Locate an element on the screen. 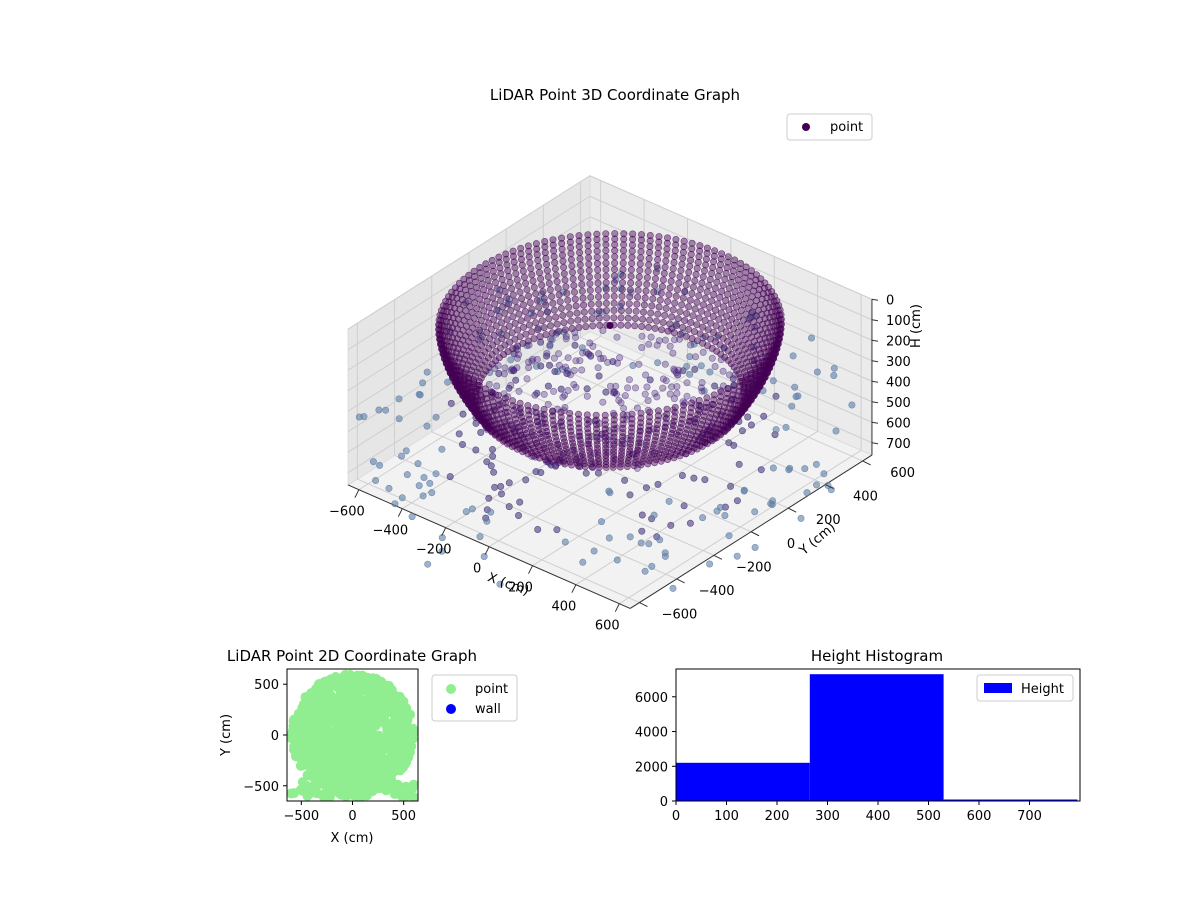  x-tick-label: 400 is located at coordinates (878, 816).